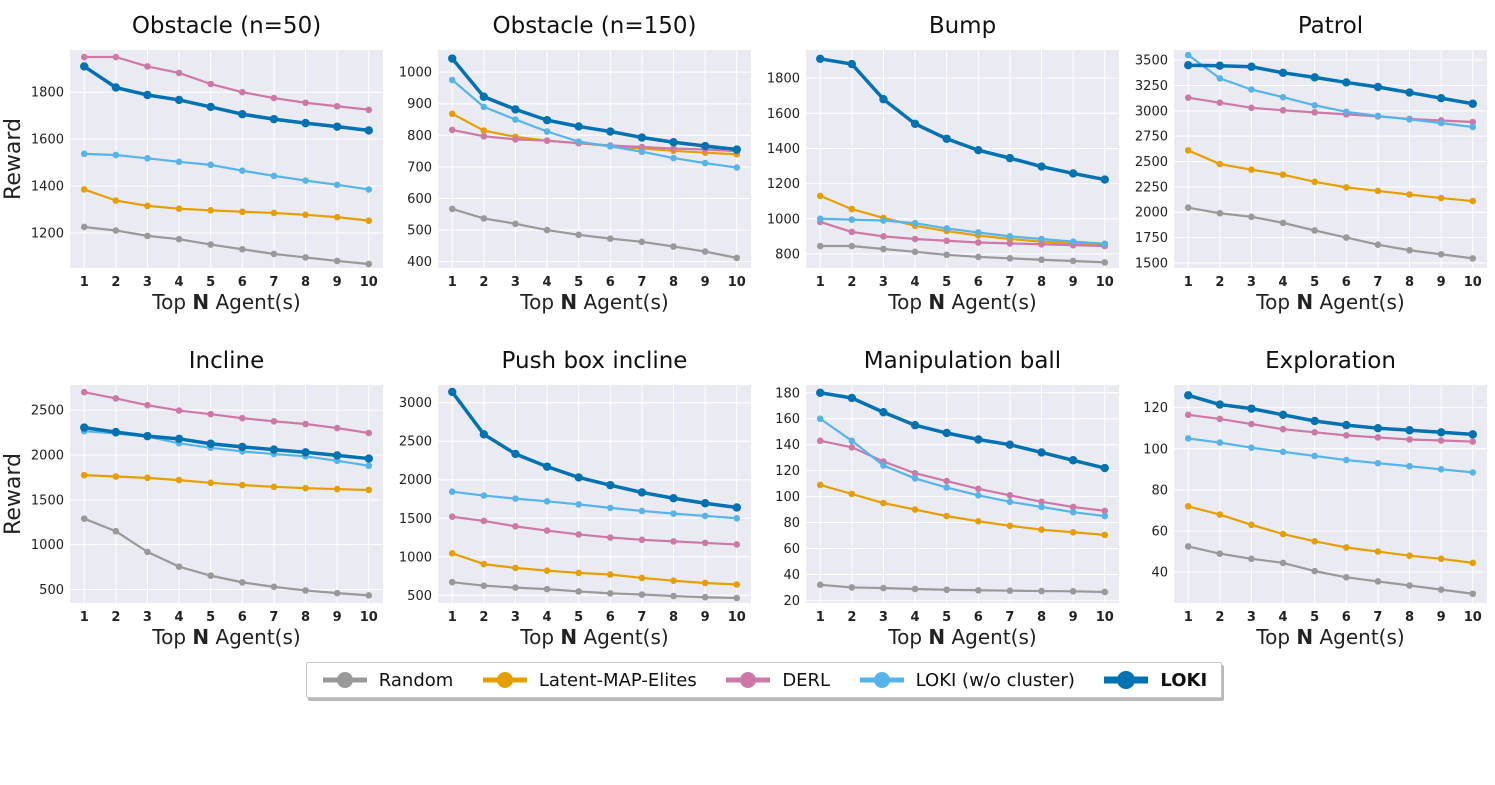 The height and width of the screenshot is (785, 1495). I want to click on series-latent-map-elites, so click(1330, 176).